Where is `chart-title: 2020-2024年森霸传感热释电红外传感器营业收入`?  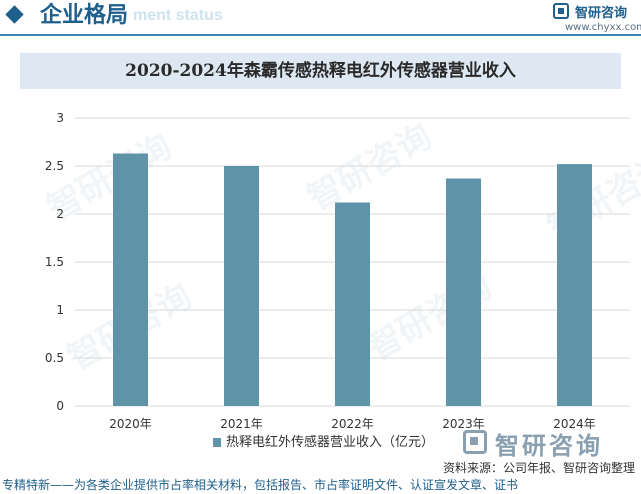 chart-title: 2020-2024年森霸传感热释电红外传感器营业收入 is located at coordinates (320, 71).